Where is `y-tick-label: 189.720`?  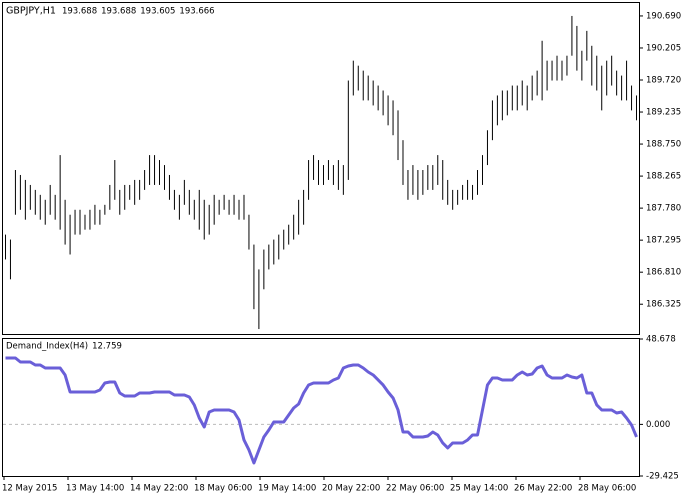
y-tick-label: 189.720 is located at coordinates (663, 81).